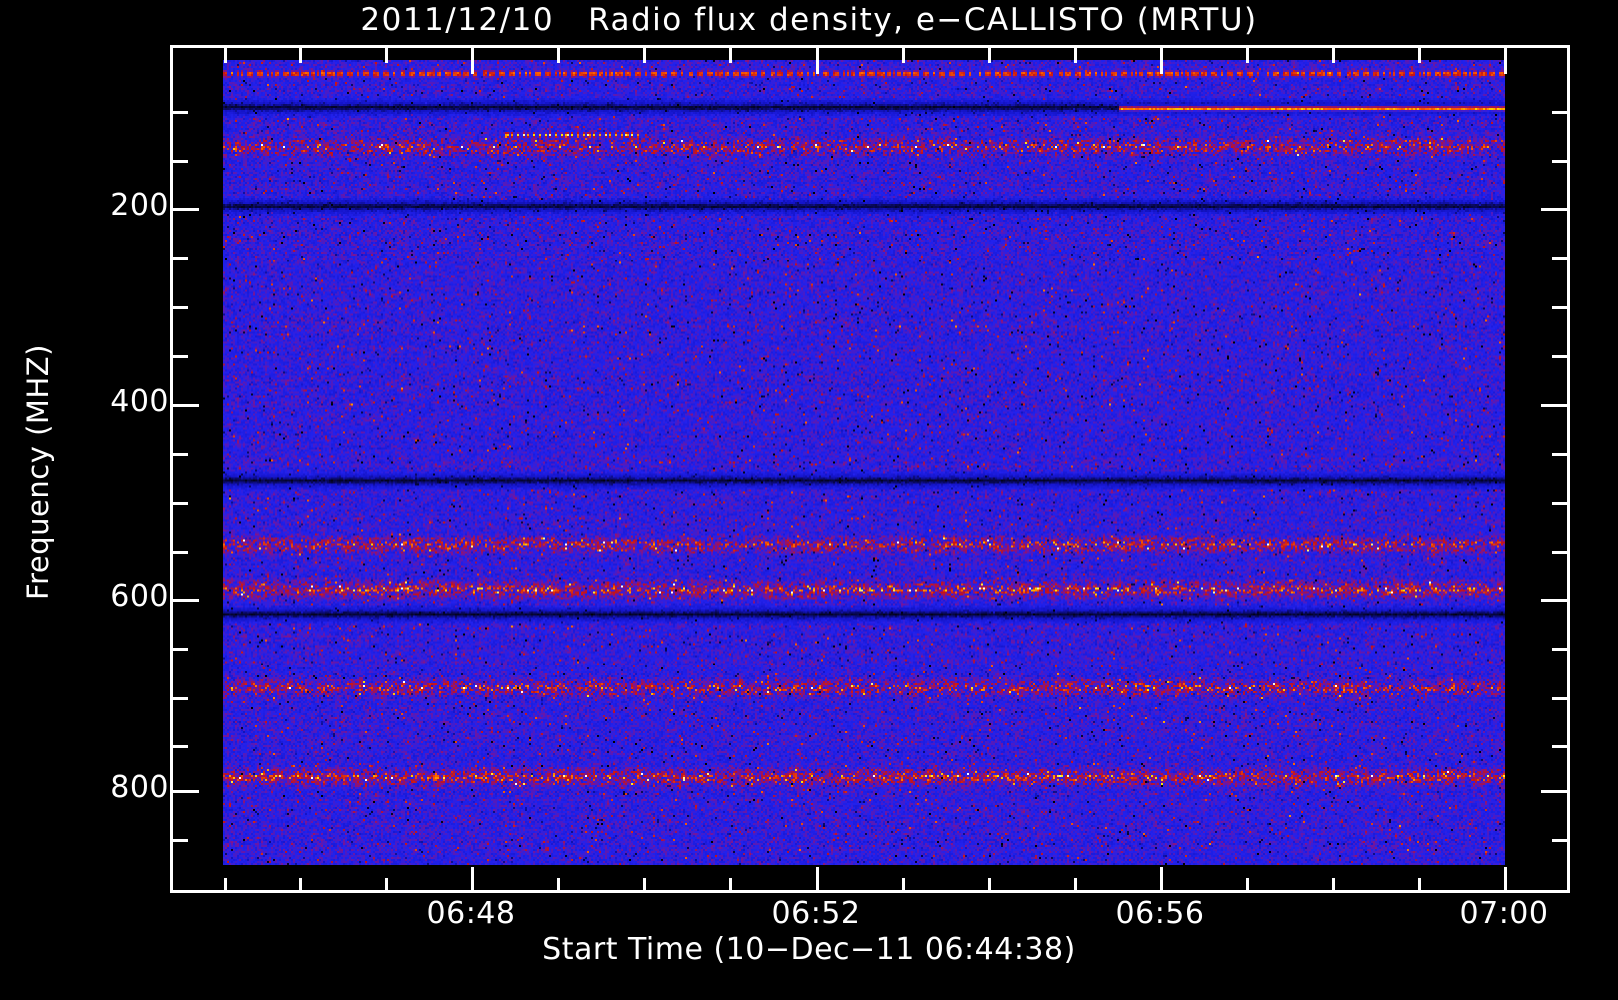 The height and width of the screenshot is (1000, 1618). I want to click on y-axis-title: Frequency (MHZ), so click(38, 472).